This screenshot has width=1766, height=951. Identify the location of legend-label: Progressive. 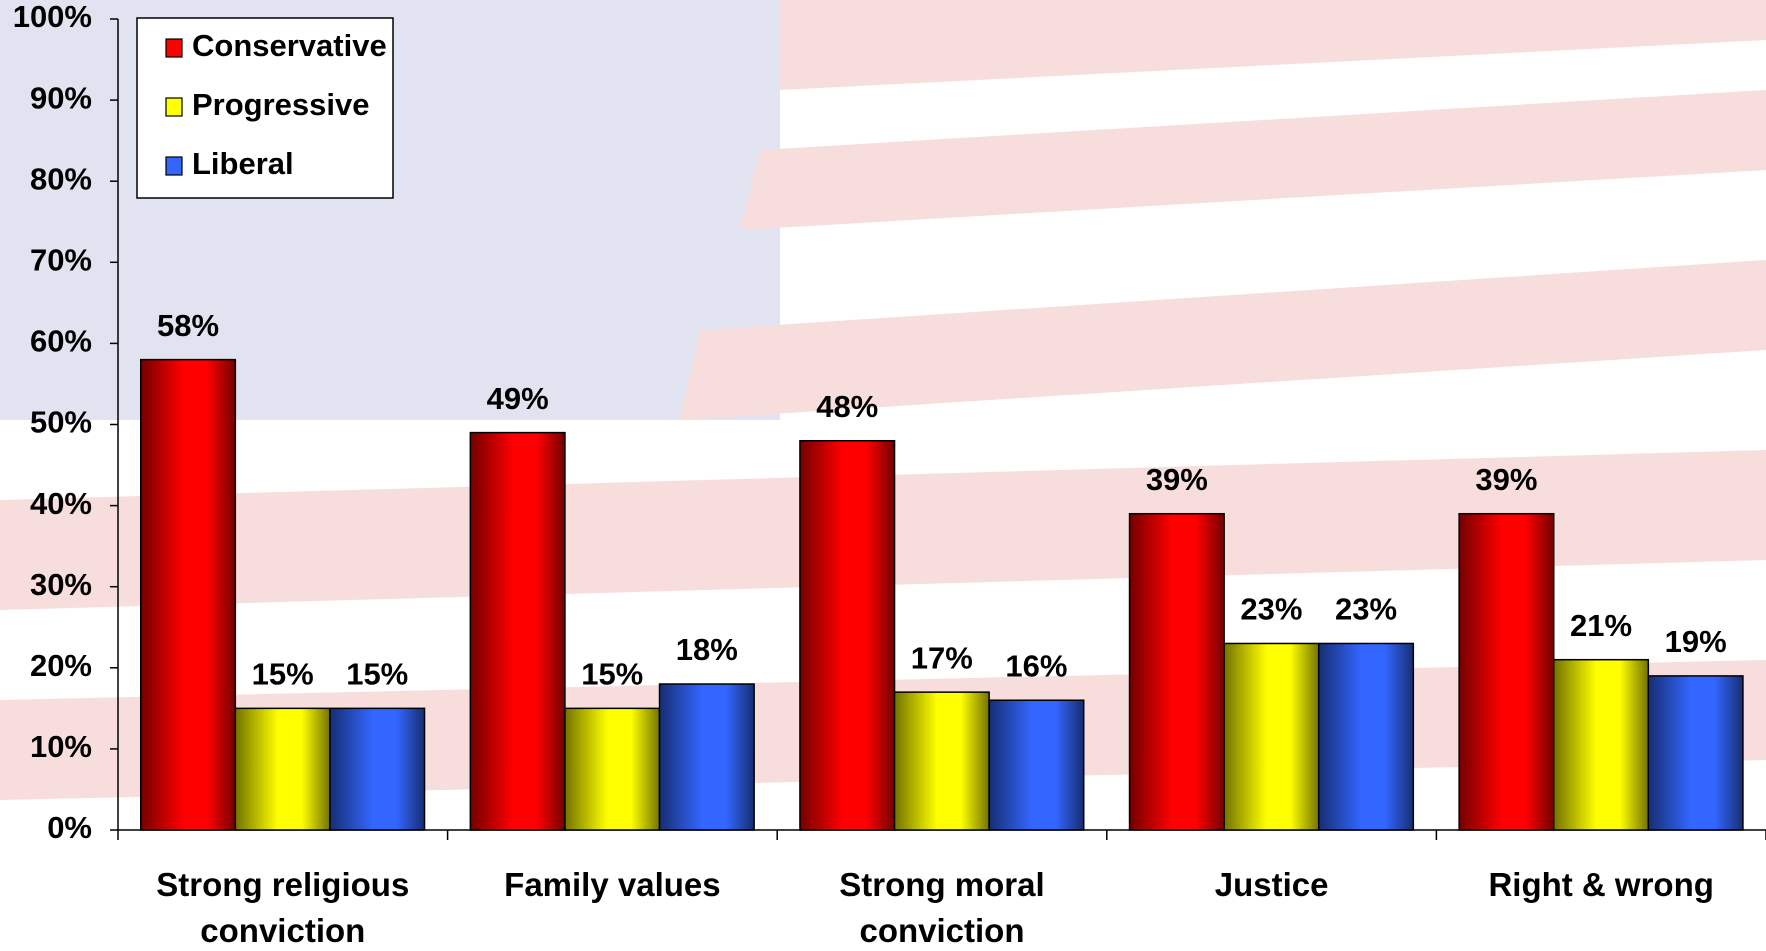
(281, 104).